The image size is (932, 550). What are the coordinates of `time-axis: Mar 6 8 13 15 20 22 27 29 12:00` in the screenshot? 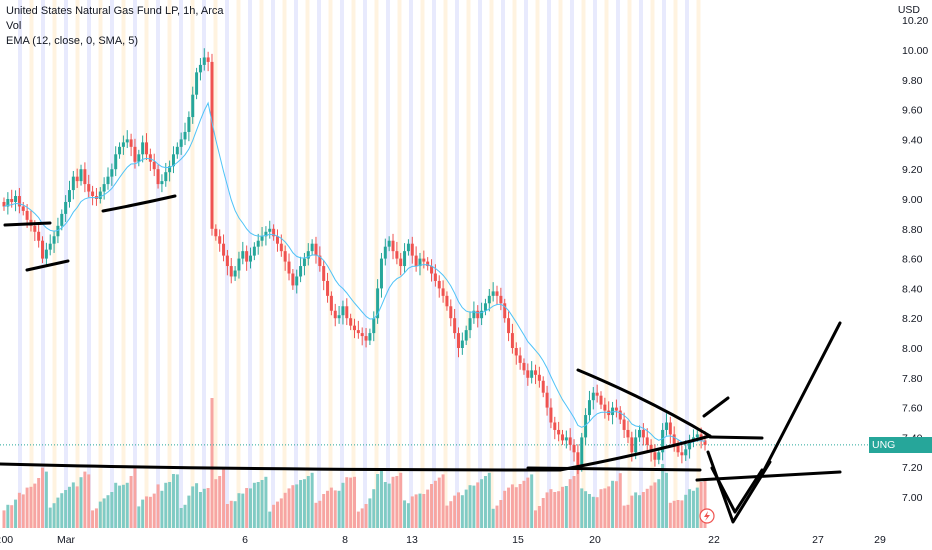 It's located at (443, 540).